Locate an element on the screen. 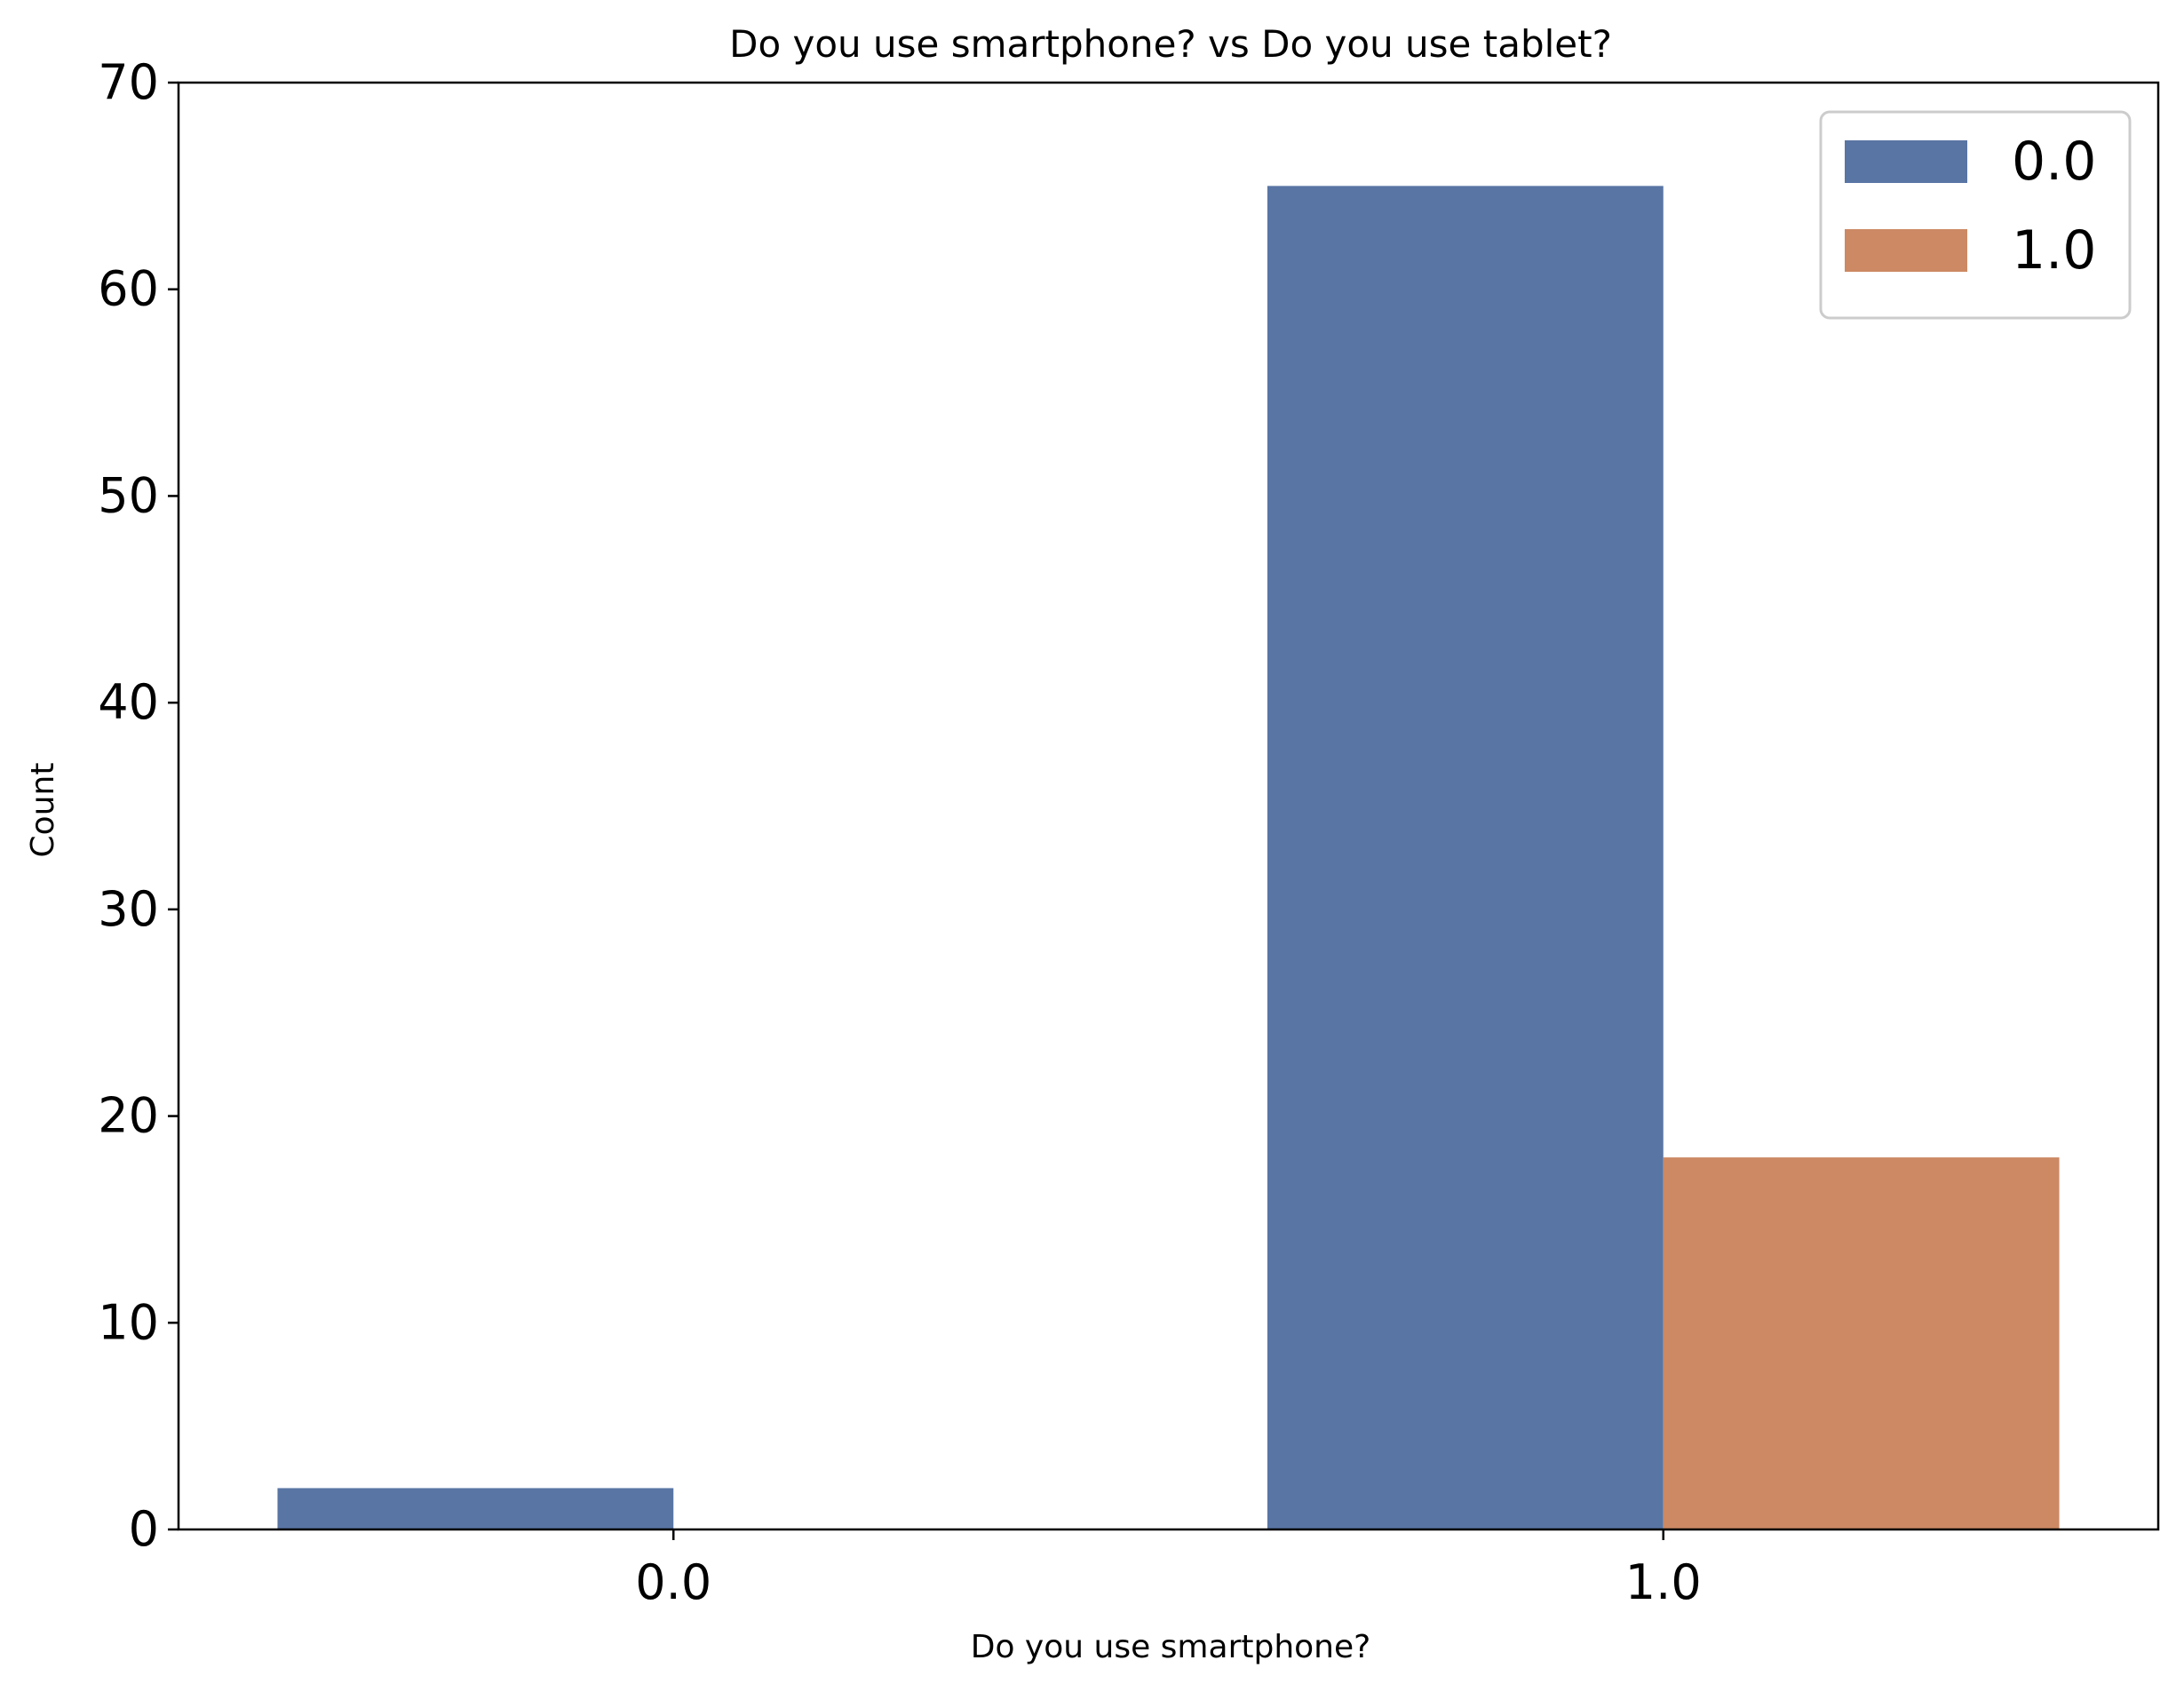  y-axis-ticks: 0 10 20 30 40 50 60 70 is located at coordinates (138, 806).